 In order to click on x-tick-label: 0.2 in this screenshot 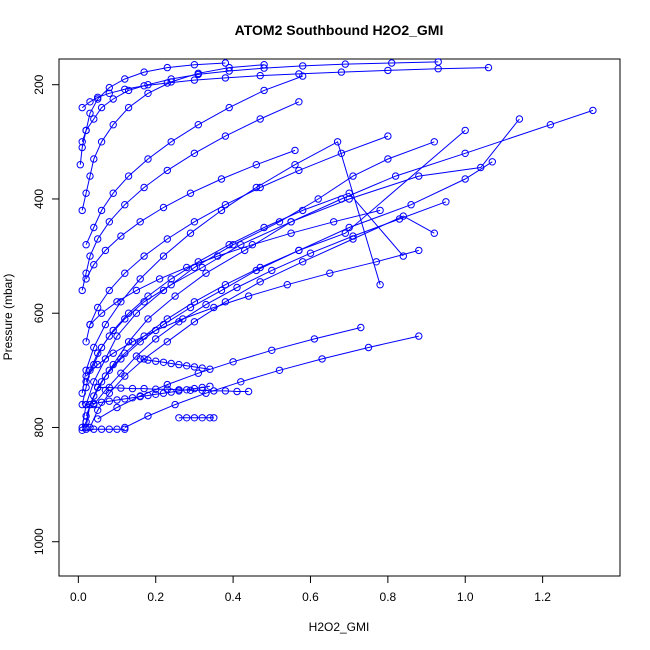, I will do `click(155, 597)`.